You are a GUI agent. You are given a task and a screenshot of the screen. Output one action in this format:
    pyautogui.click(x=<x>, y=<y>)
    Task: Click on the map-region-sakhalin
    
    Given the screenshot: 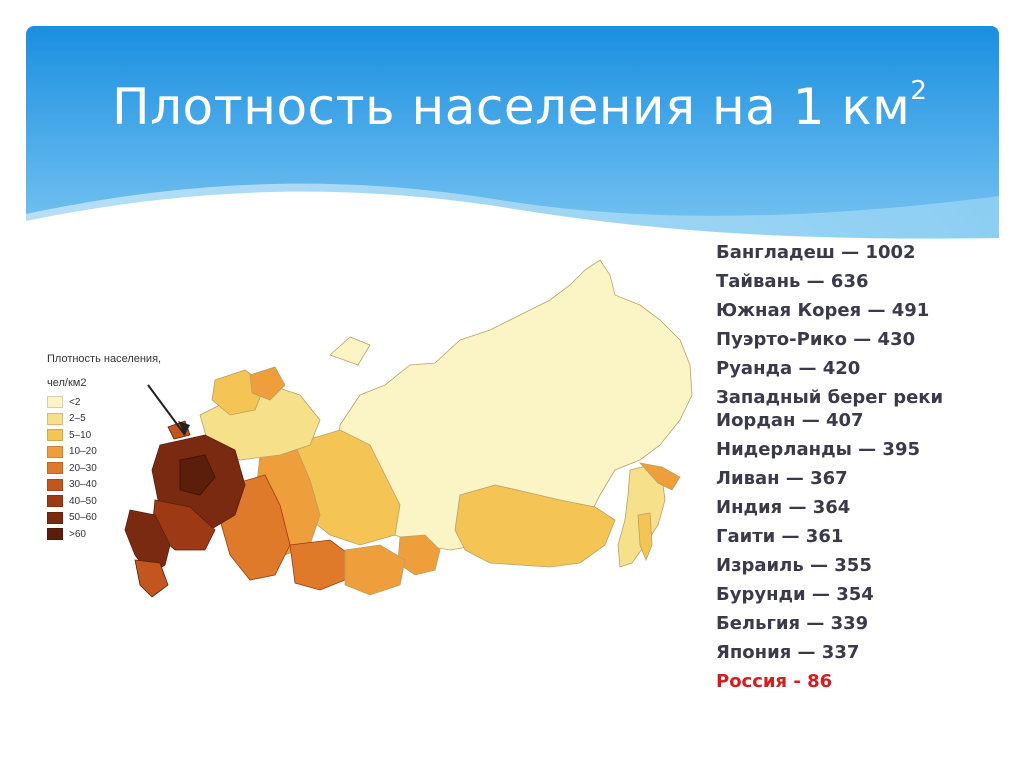 What is the action you would take?
    pyautogui.click(x=645, y=537)
    